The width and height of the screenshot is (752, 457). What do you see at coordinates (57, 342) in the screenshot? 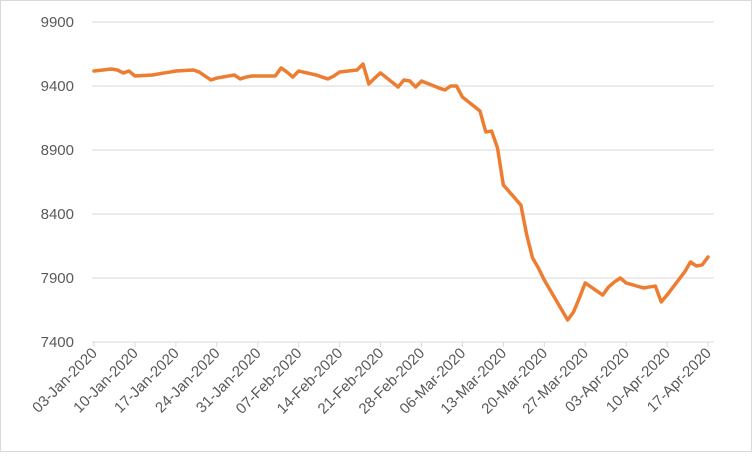
I see `y-tick-label: 7400` at bounding box center [57, 342].